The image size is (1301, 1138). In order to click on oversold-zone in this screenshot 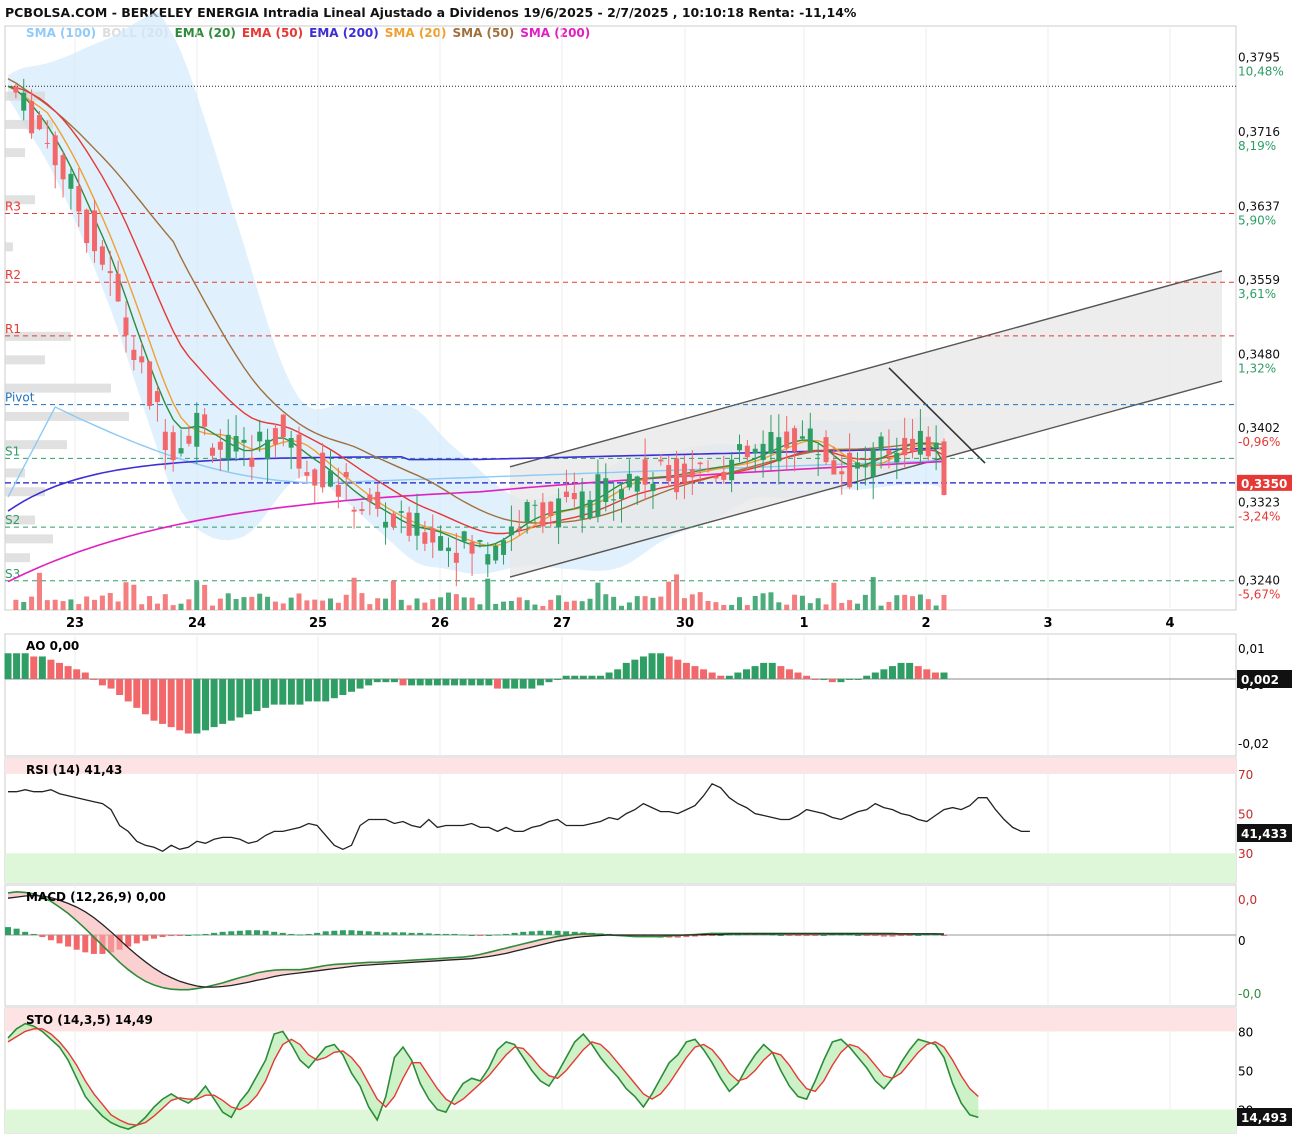, I will do `click(620, 868)`.